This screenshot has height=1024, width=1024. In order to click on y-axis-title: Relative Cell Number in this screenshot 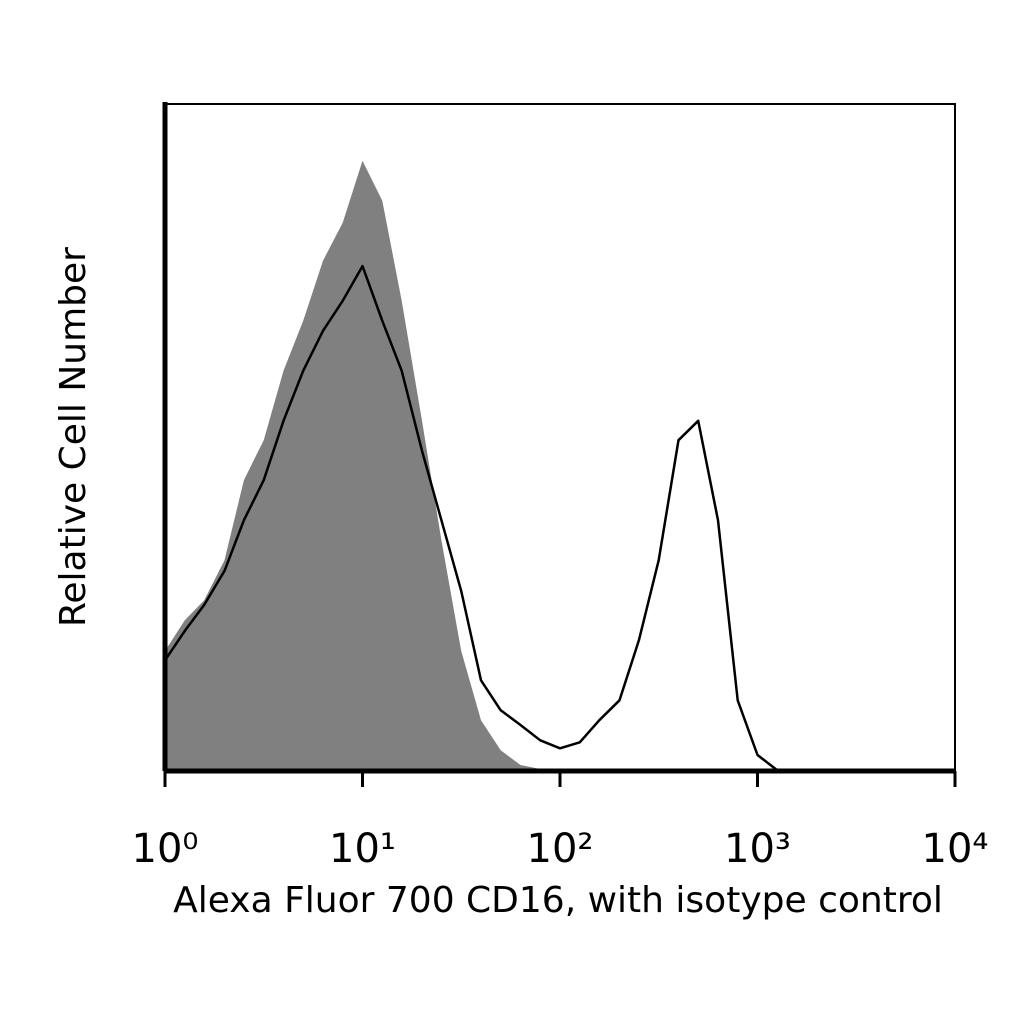, I will do `click(73, 437)`.